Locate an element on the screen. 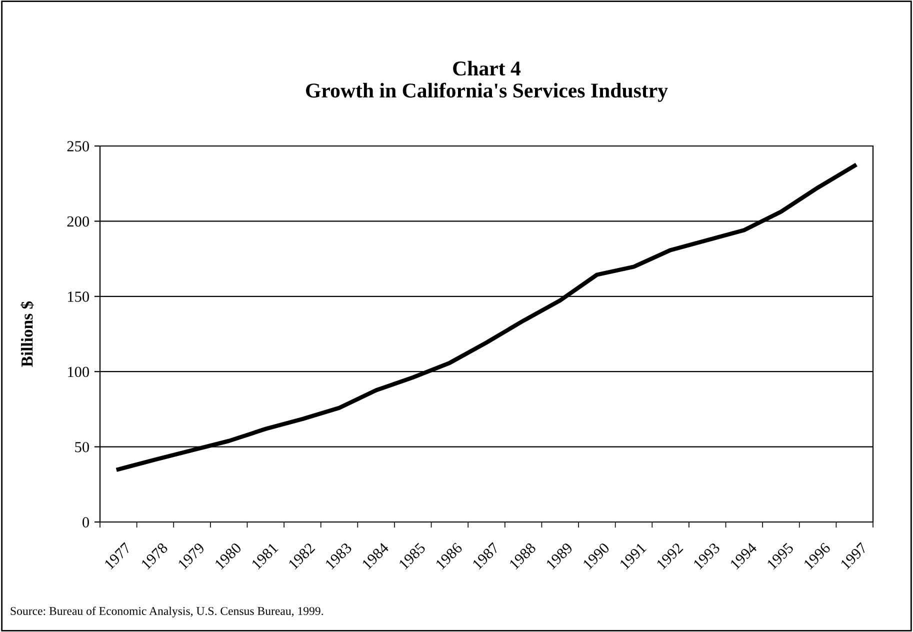 The image size is (913, 632). y-axis-title: Billions $ is located at coordinates (27, 334).